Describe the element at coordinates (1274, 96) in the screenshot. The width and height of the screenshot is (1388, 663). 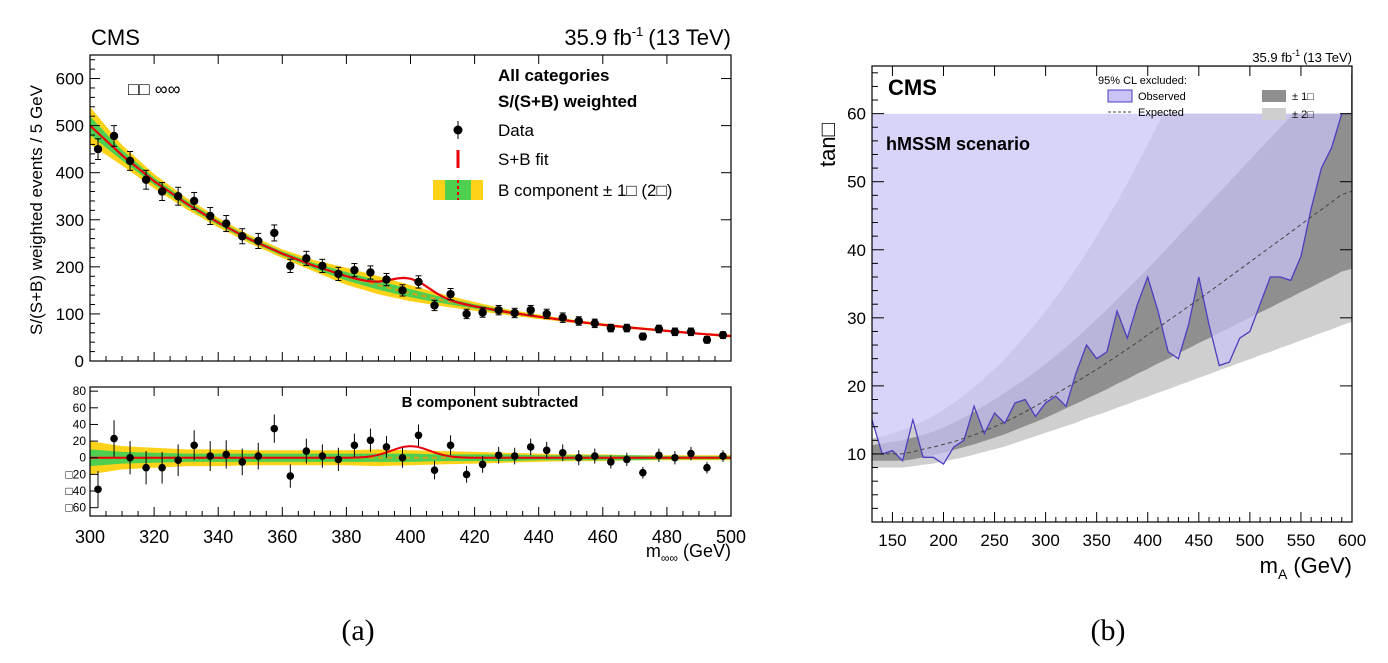
I see `legend-sigma1-swatch` at that location.